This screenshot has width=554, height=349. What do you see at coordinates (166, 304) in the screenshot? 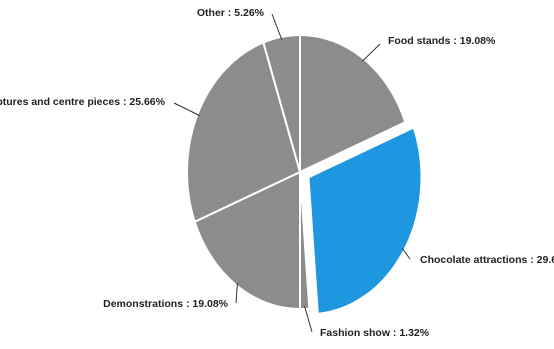
I see `slice-label-demonstrations: Demonstrations : 19.08%` at bounding box center [166, 304].